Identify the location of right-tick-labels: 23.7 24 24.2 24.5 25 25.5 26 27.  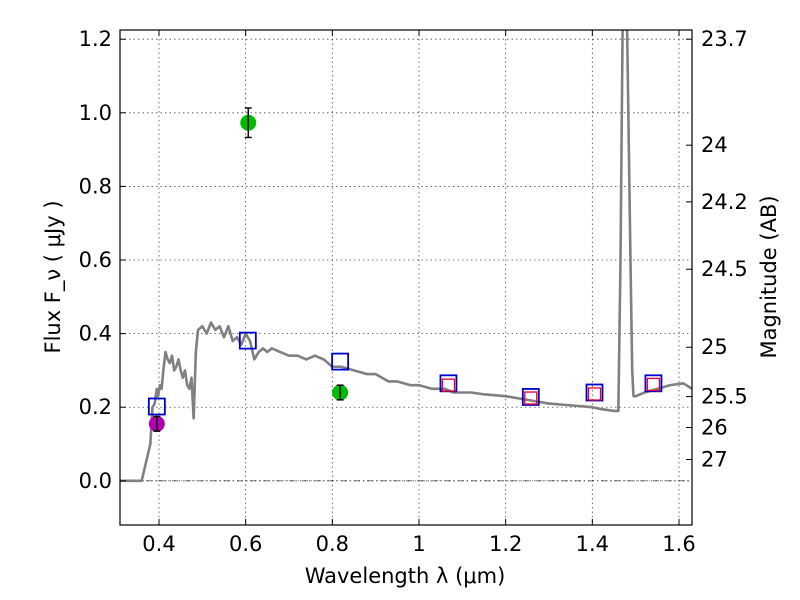
(724, 249).